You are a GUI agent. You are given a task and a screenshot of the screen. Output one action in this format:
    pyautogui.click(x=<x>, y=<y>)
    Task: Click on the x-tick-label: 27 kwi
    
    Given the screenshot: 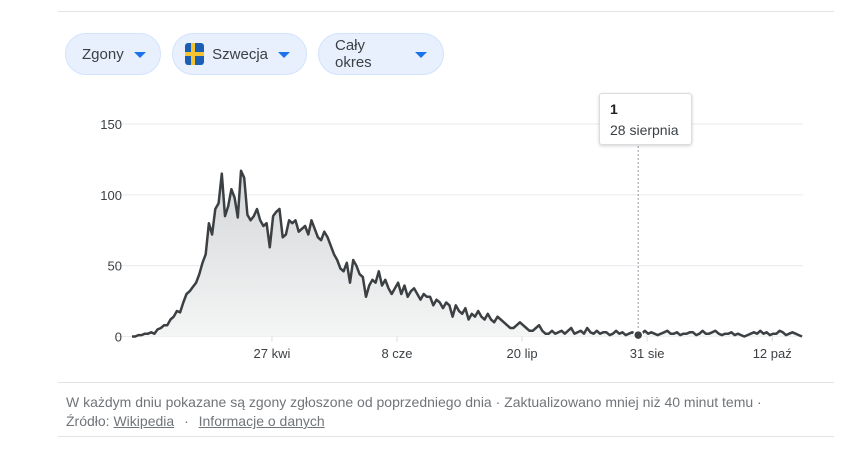 What is the action you would take?
    pyautogui.click(x=272, y=353)
    